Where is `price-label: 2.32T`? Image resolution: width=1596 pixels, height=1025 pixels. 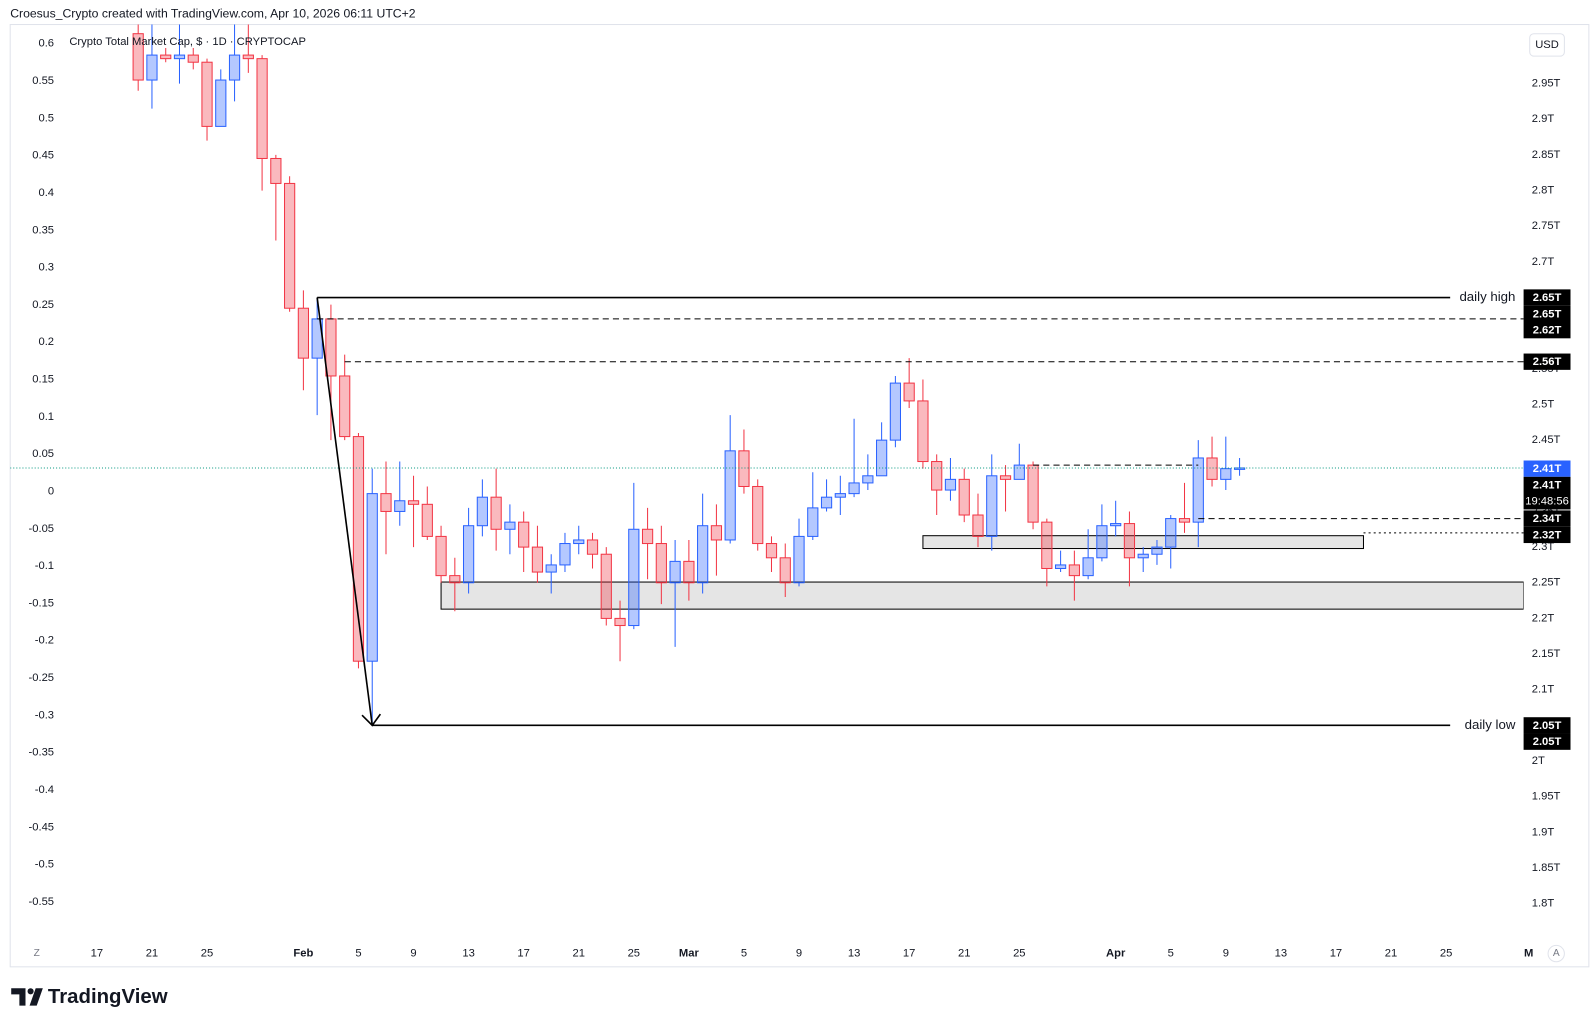 price-label: 2.32T is located at coordinates (1547, 535).